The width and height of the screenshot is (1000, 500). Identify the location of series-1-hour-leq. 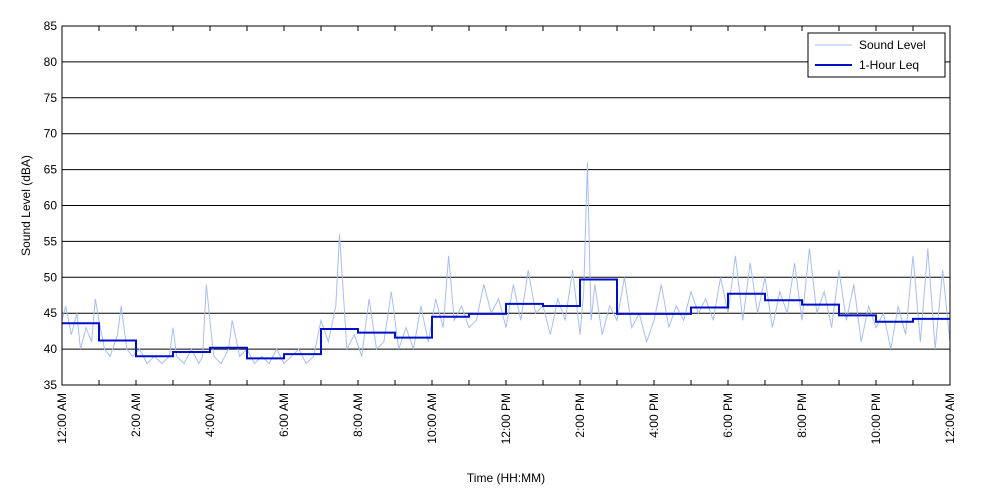
(506, 319).